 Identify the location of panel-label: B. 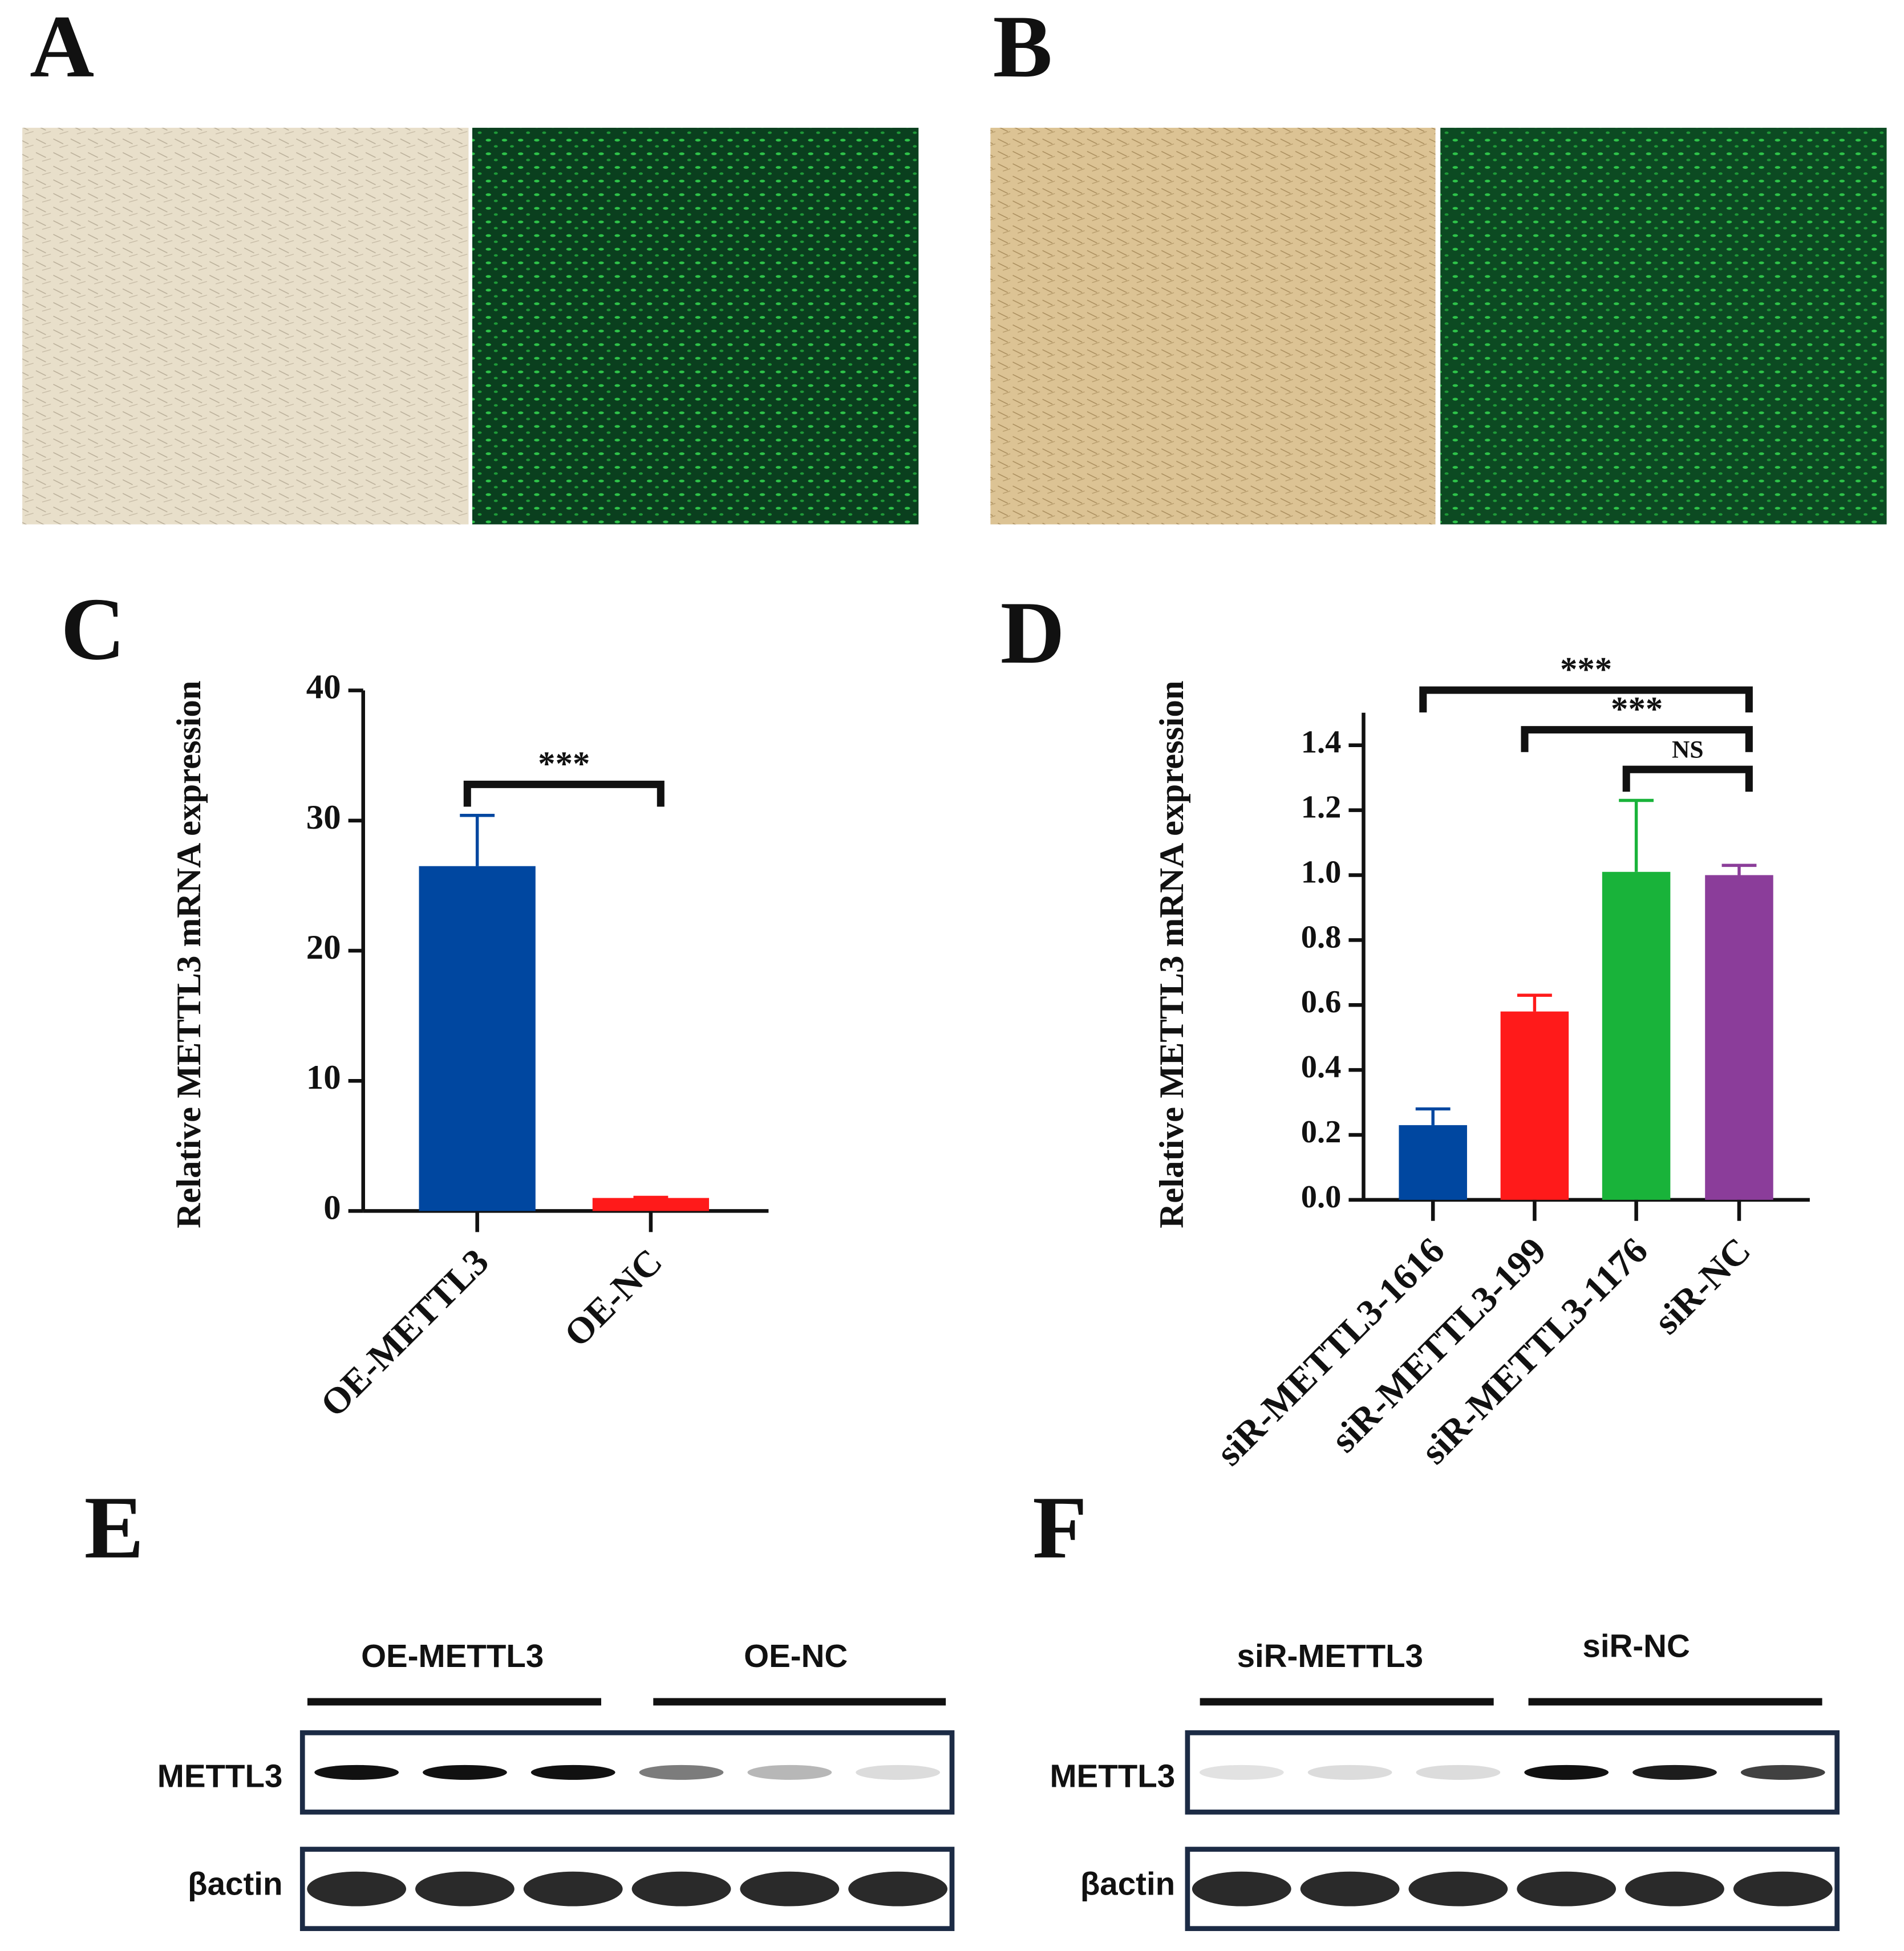
(1022, 48).